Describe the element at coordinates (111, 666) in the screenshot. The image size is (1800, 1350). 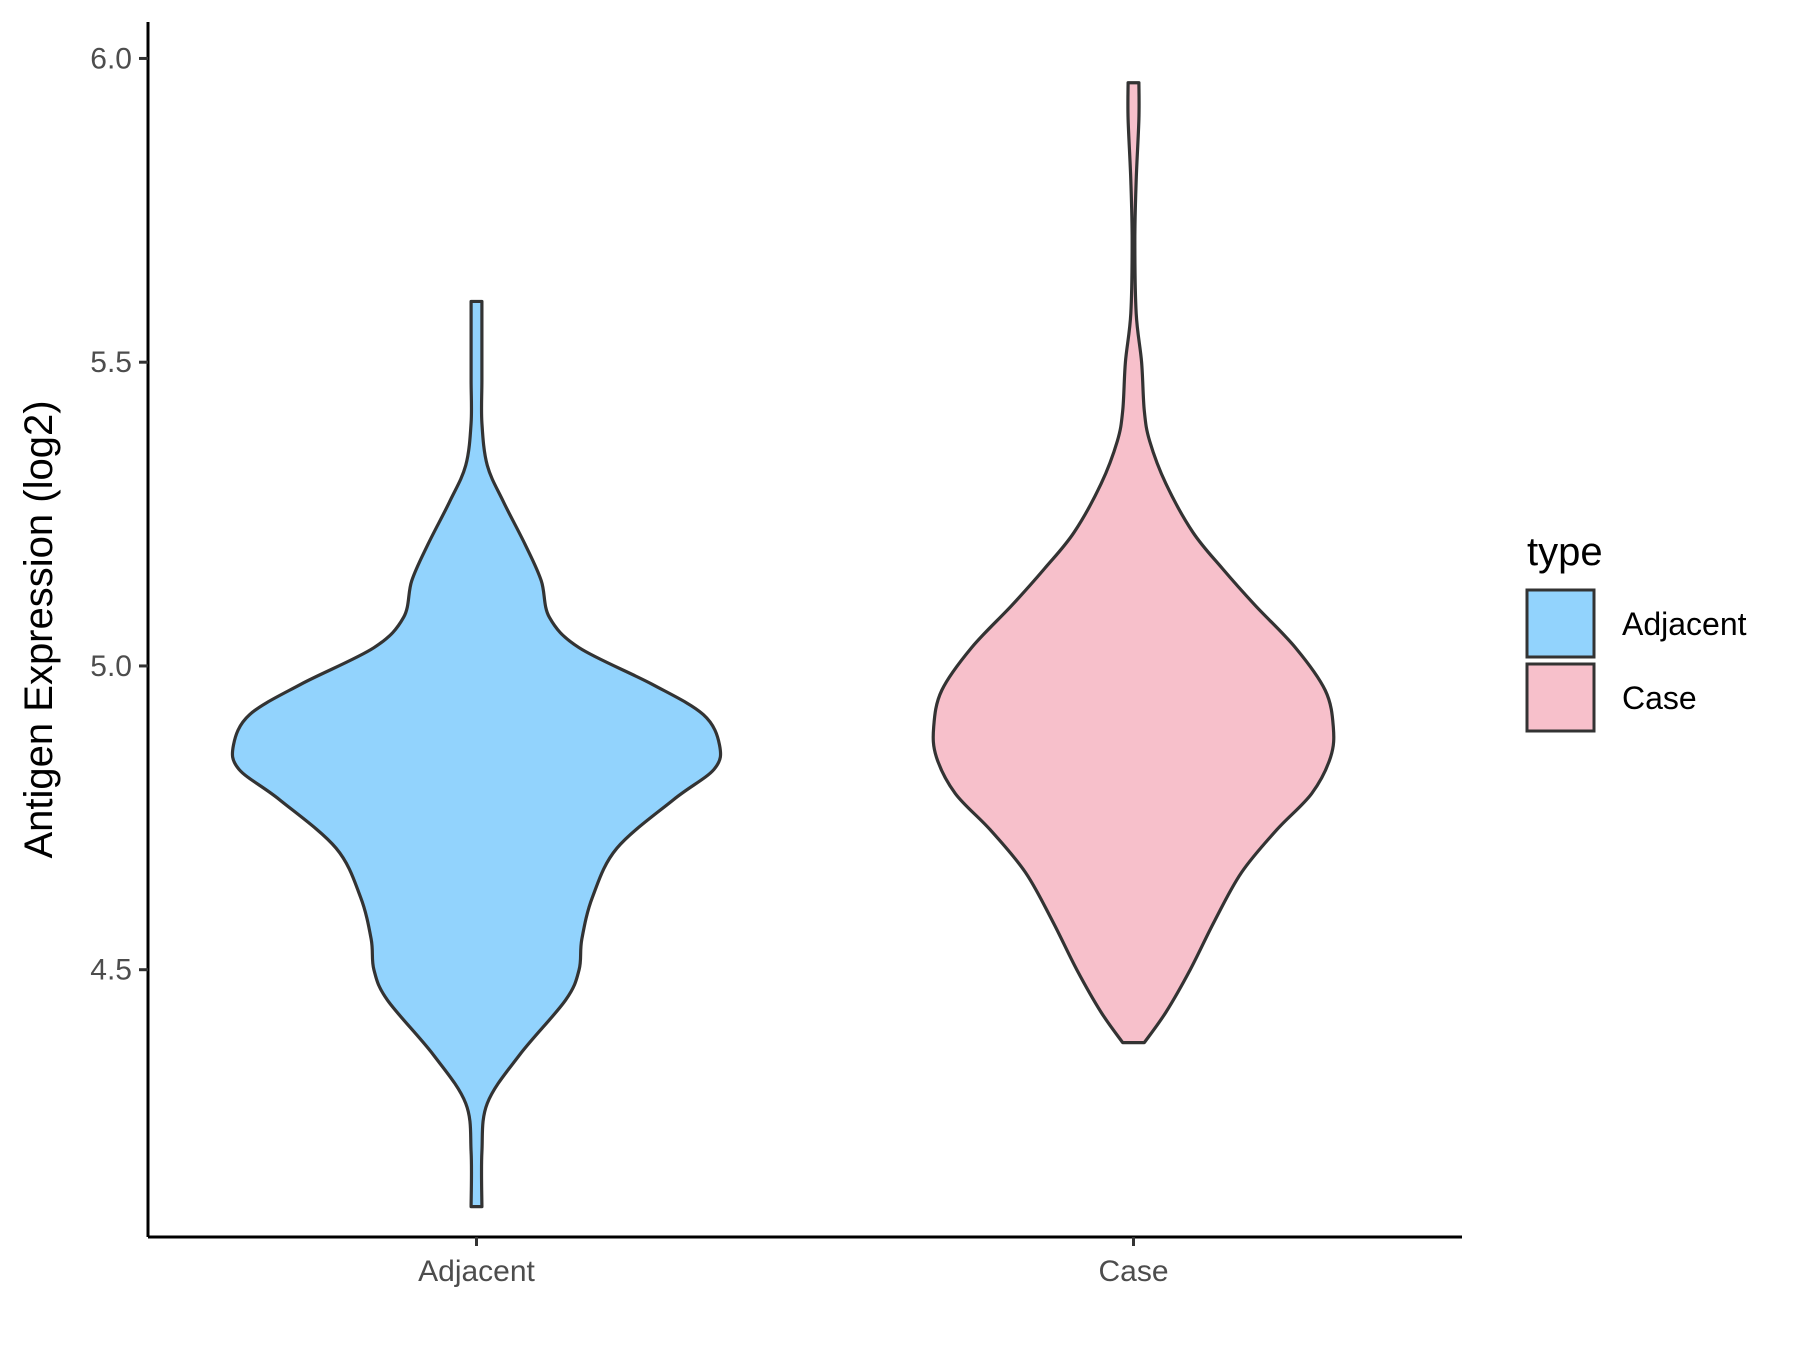
I see `y-tick-label: 5.0` at that location.